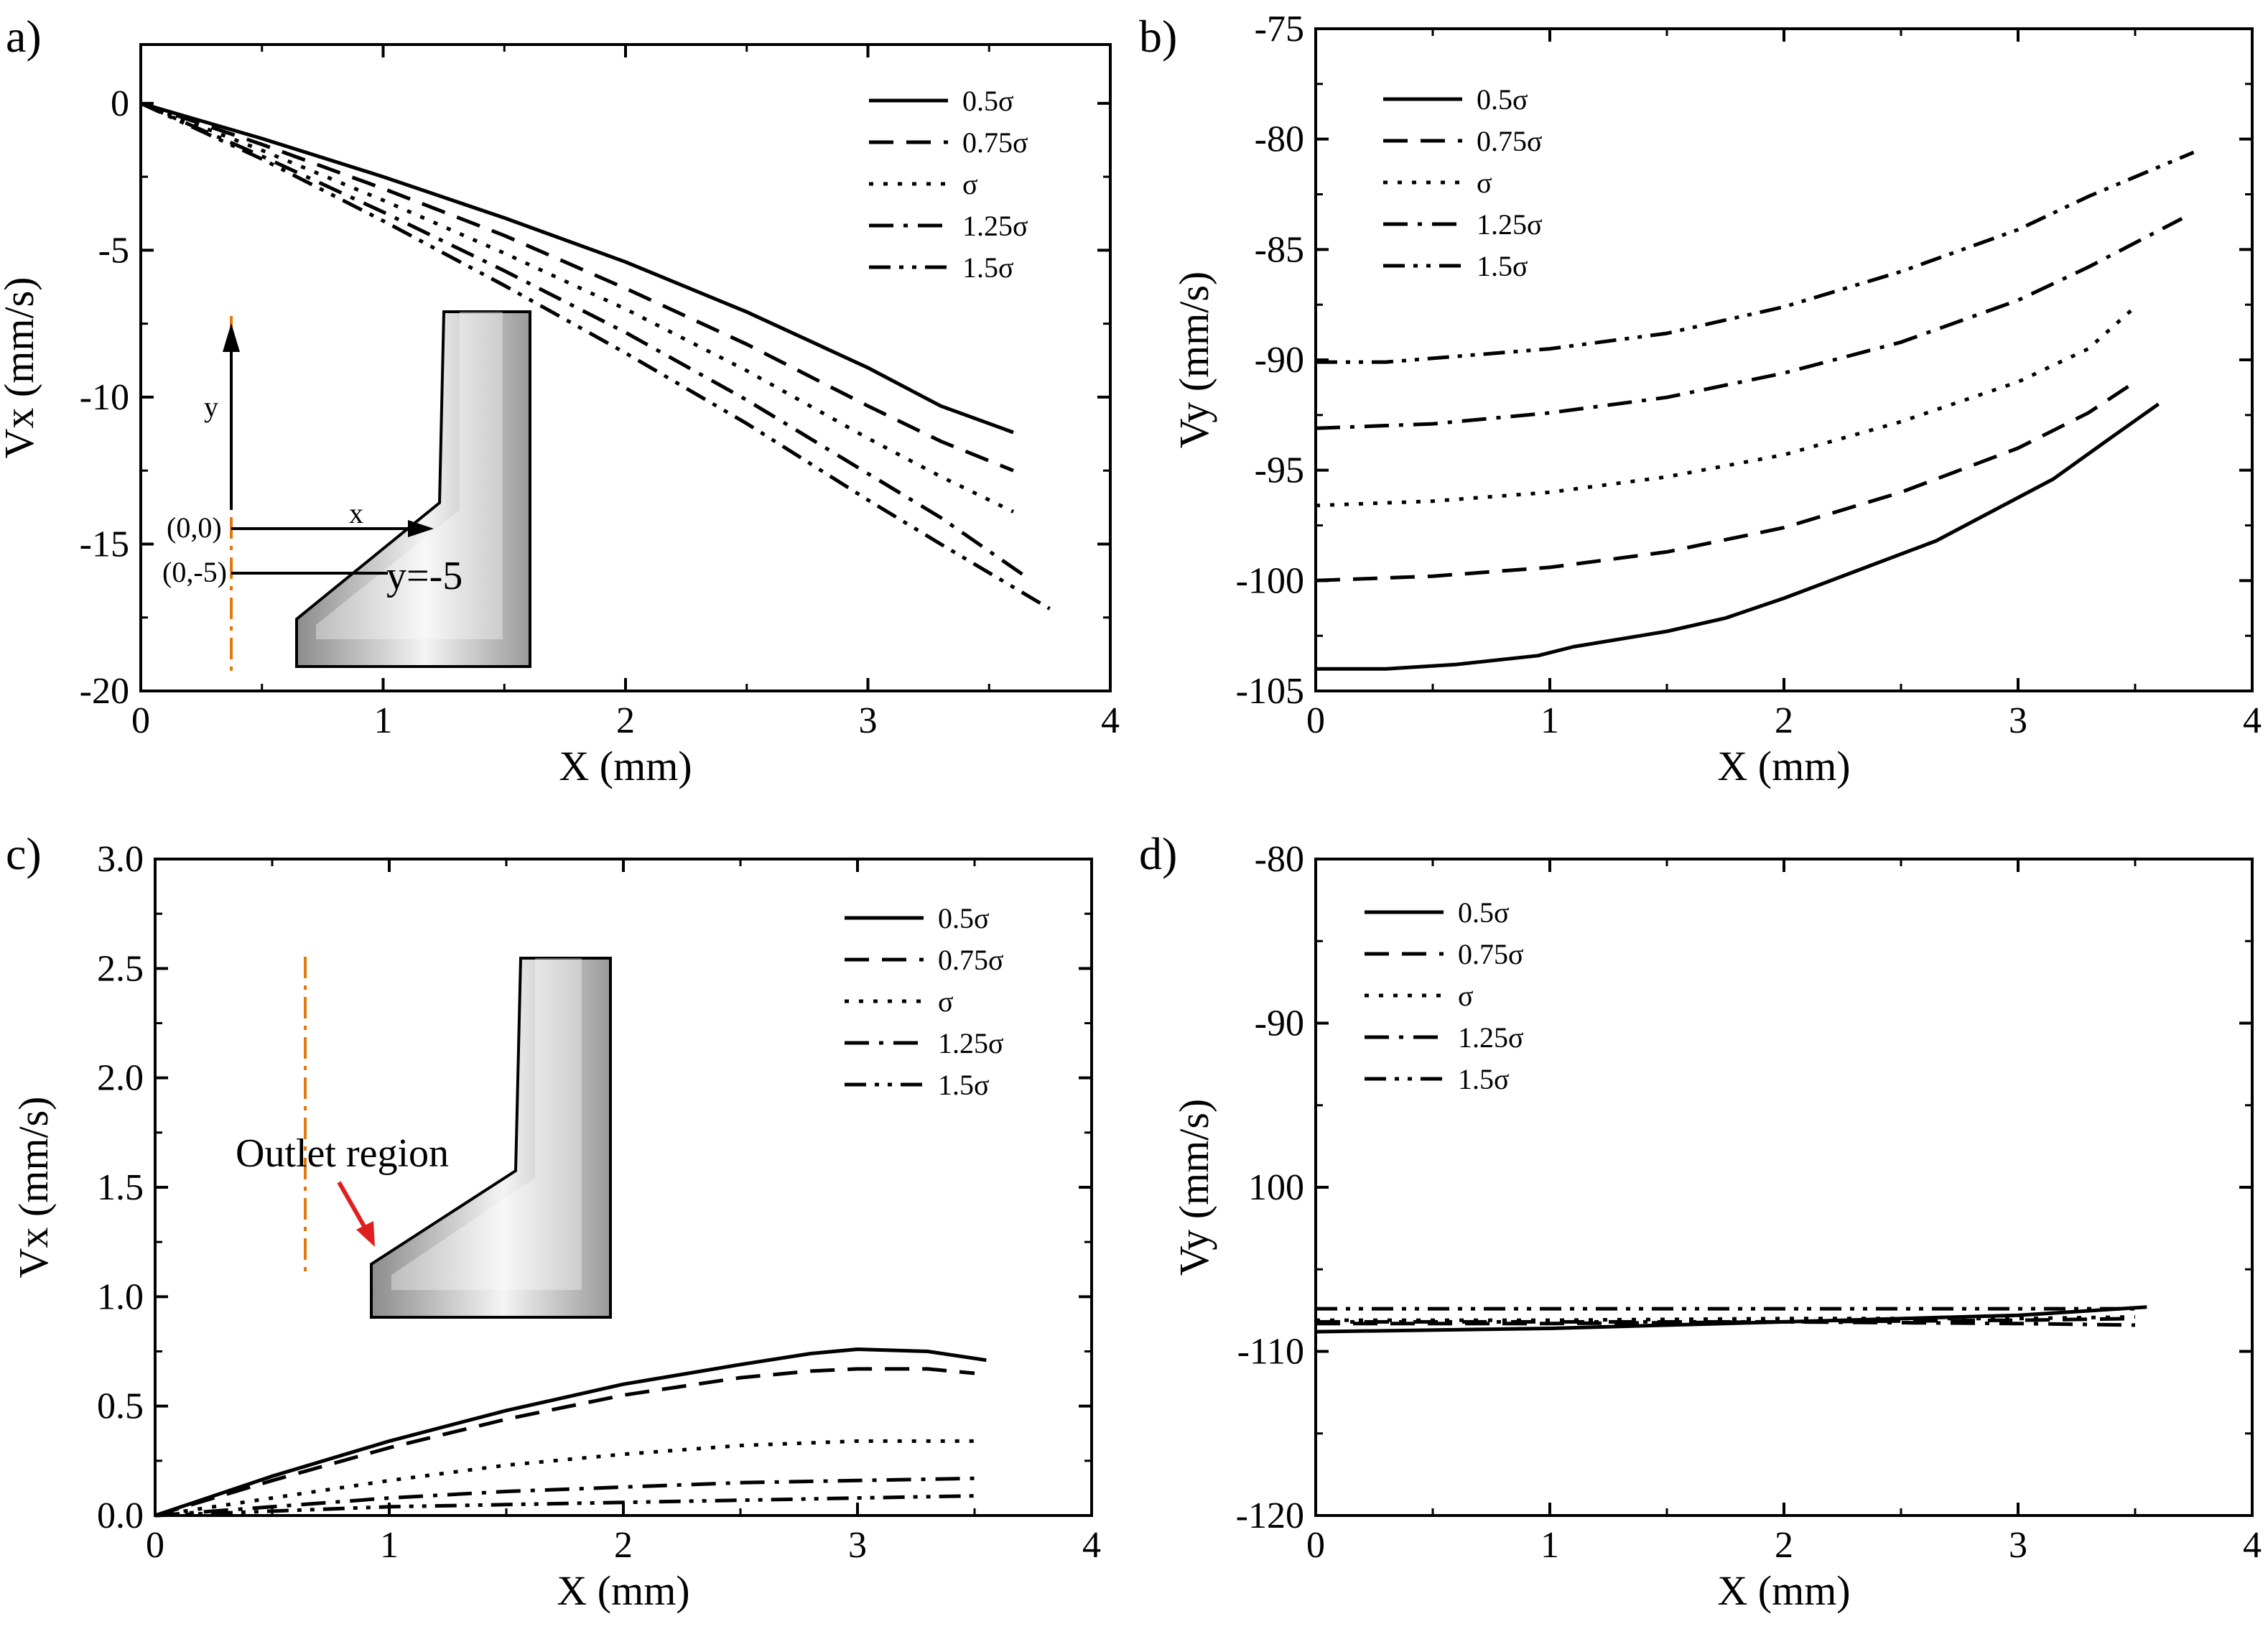  I want to click on inset-origin-label: (0,0), so click(194, 527).